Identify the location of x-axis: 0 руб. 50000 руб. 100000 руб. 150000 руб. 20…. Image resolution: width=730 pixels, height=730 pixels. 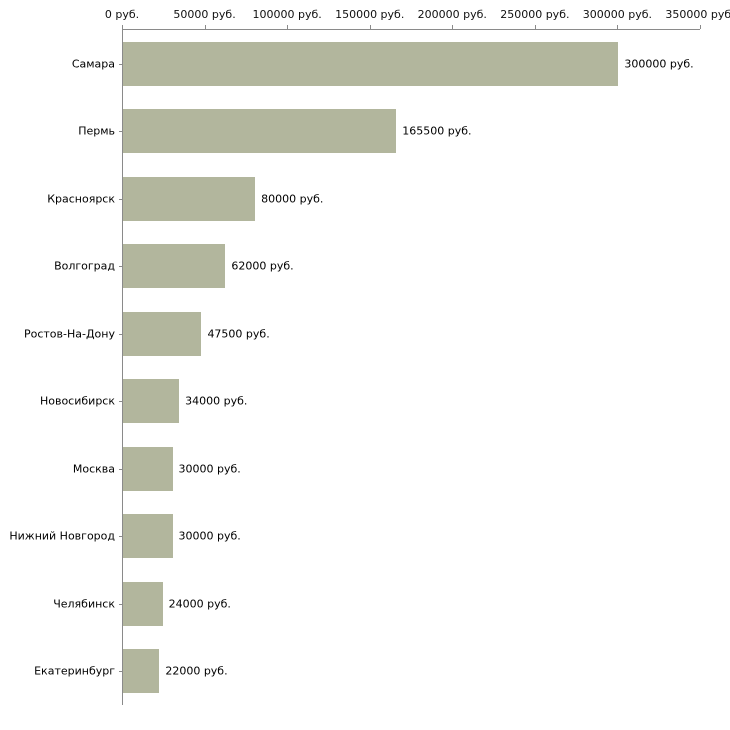
(417, 15).